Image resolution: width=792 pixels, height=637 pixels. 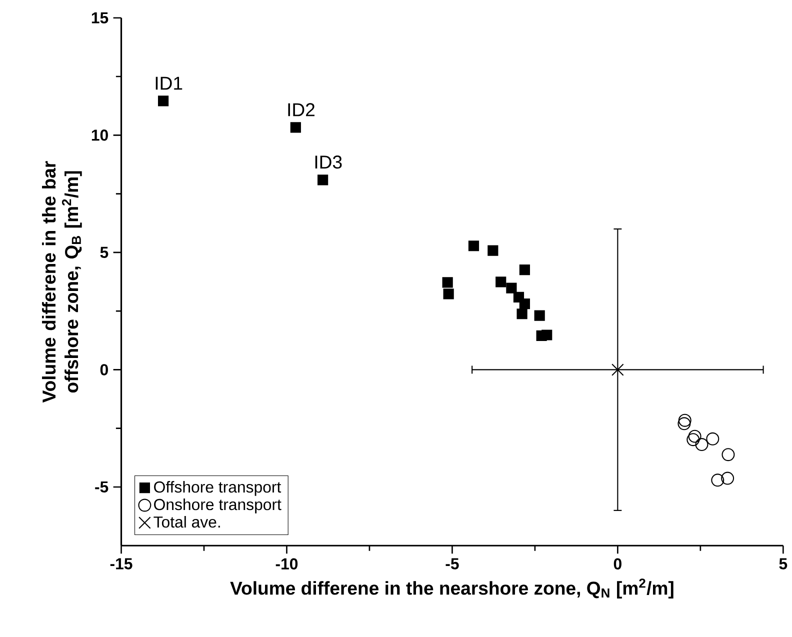 What do you see at coordinates (169, 83) in the screenshot?
I see `annotation: ID1` at bounding box center [169, 83].